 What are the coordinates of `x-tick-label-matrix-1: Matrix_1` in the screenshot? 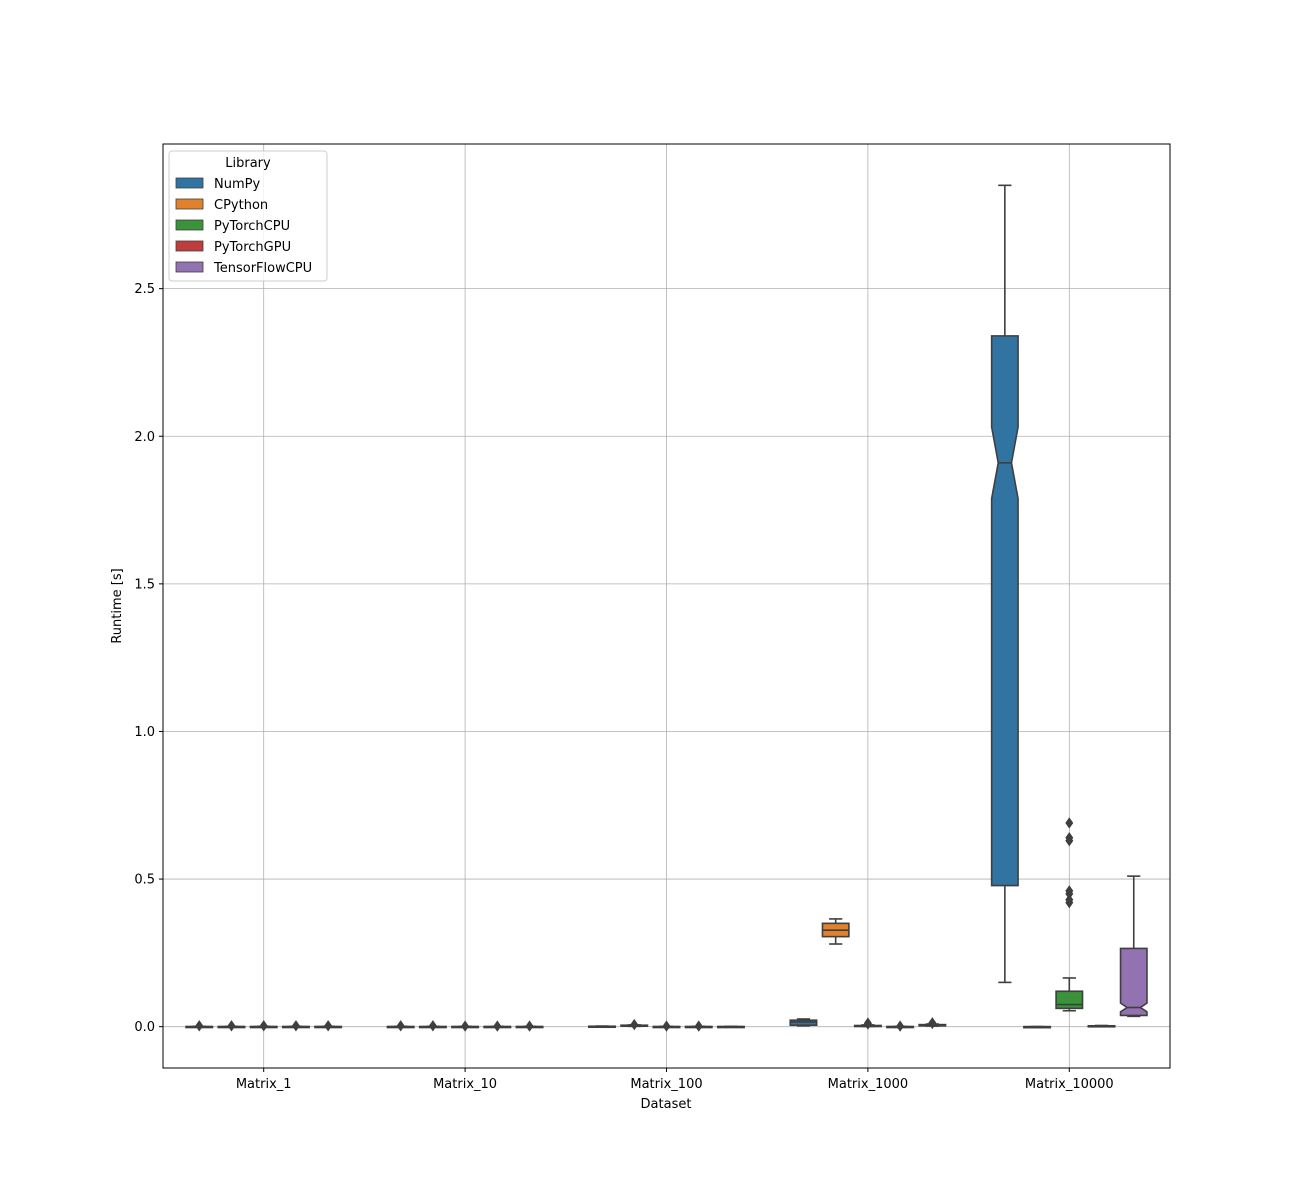 It's located at (264, 1084).